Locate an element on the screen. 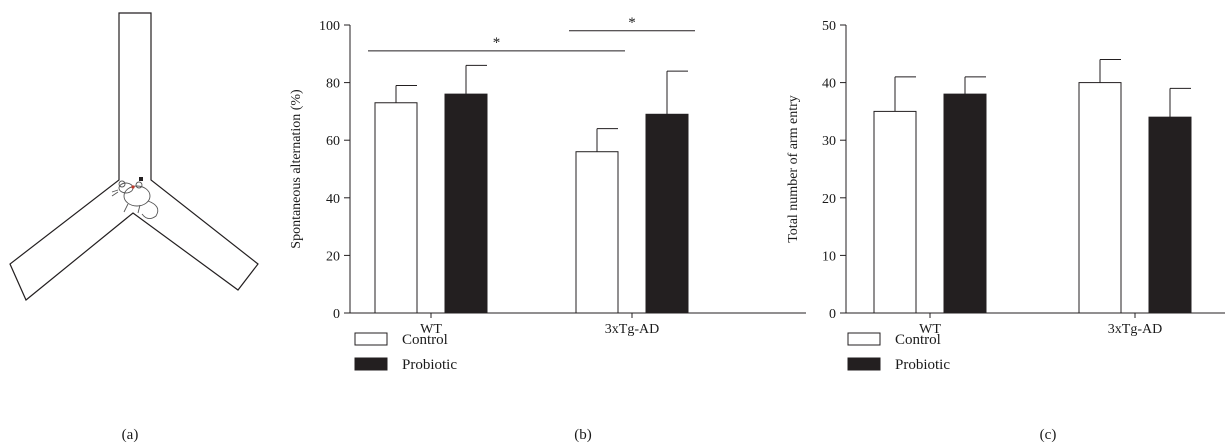 This screenshot has height=445, width=1225. y-tick-label: 30 is located at coordinates (829, 141).